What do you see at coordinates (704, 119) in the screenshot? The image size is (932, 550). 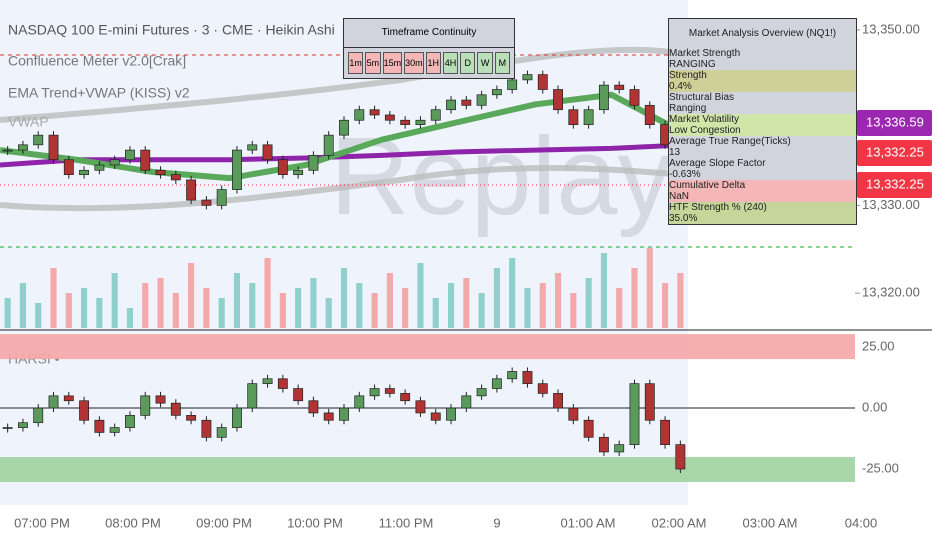 I see `row-label: Market Volatility` at bounding box center [704, 119].